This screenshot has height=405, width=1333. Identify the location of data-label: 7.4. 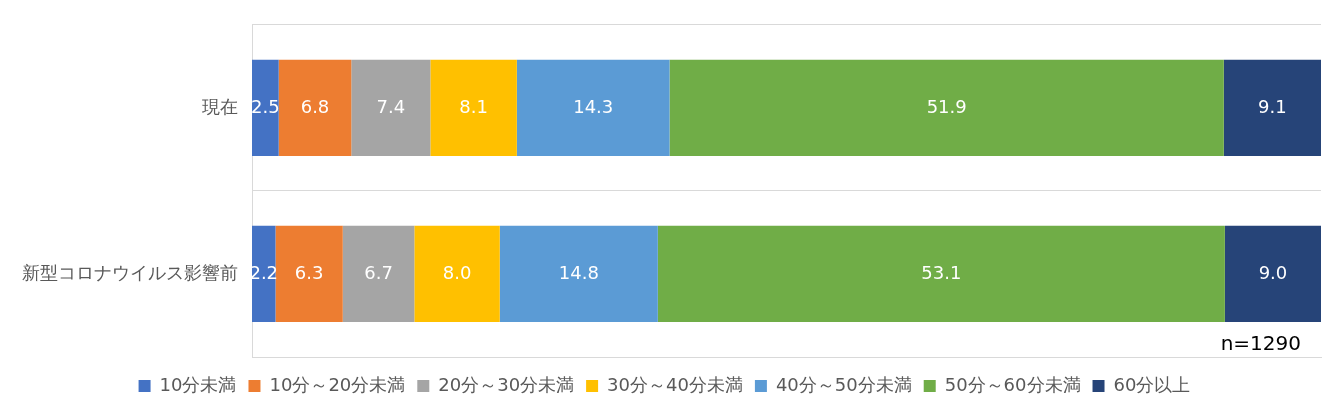
(391, 106).